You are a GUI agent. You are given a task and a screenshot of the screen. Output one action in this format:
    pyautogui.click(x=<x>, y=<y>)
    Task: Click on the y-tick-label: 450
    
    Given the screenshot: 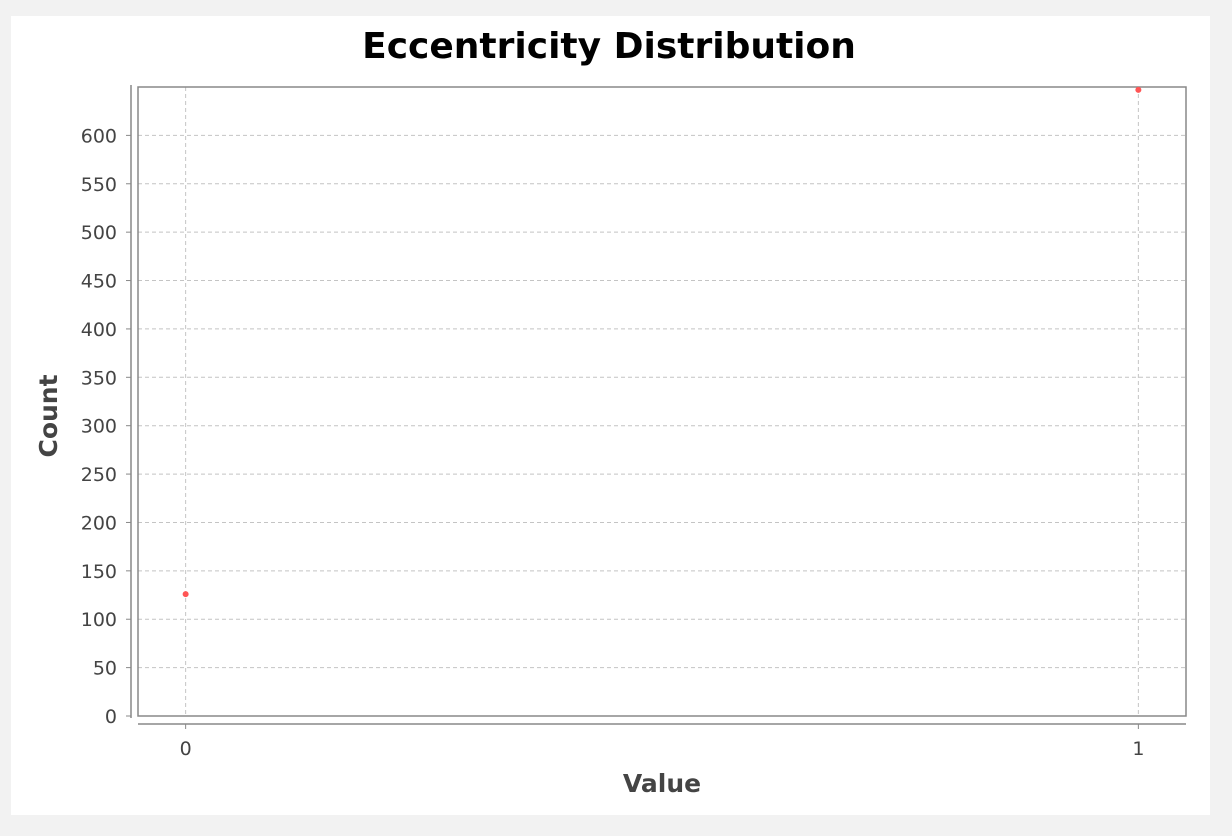 What is the action you would take?
    pyautogui.click(x=99, y=282)
    